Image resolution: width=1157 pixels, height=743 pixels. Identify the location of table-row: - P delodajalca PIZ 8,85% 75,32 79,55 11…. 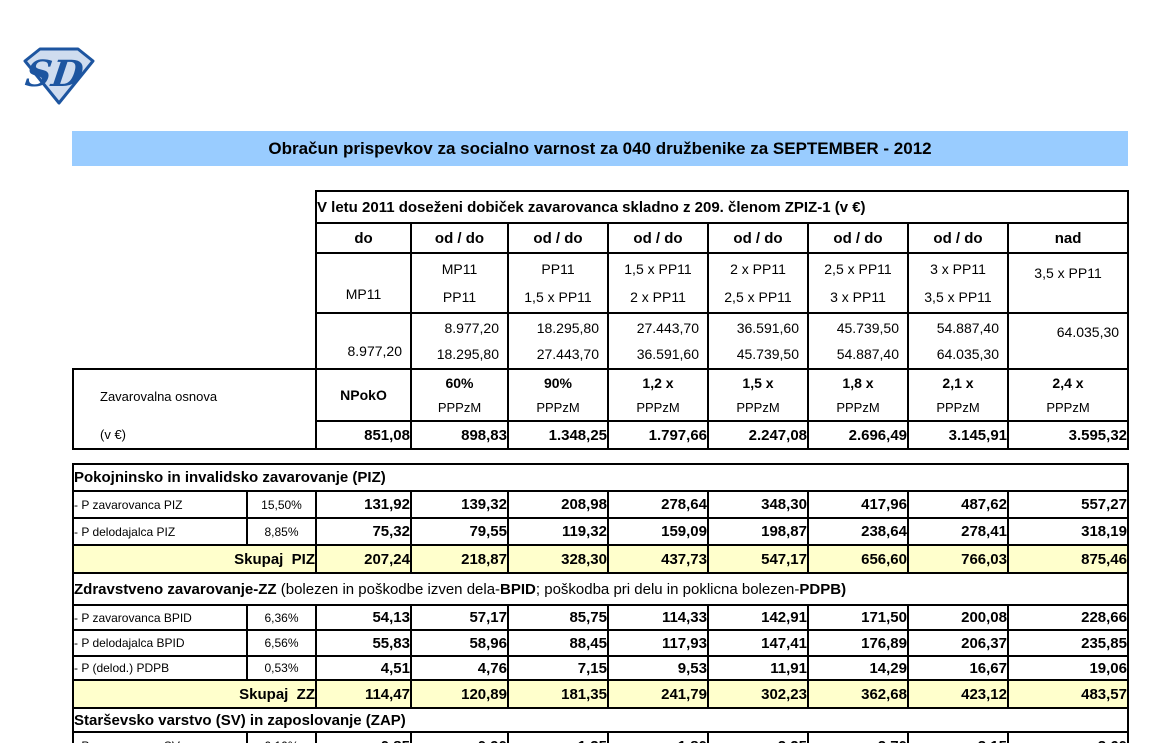
(600, 531).